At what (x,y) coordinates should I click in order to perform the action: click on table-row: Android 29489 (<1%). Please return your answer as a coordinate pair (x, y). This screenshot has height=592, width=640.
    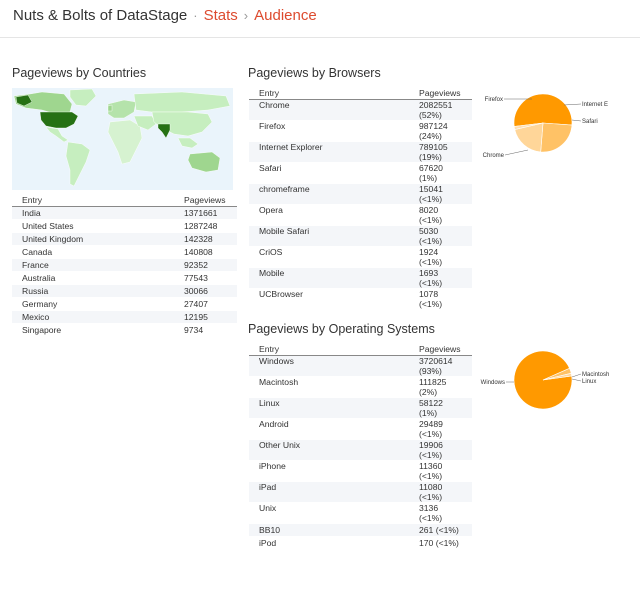
    Looking at the image, I should click on (360, 429).